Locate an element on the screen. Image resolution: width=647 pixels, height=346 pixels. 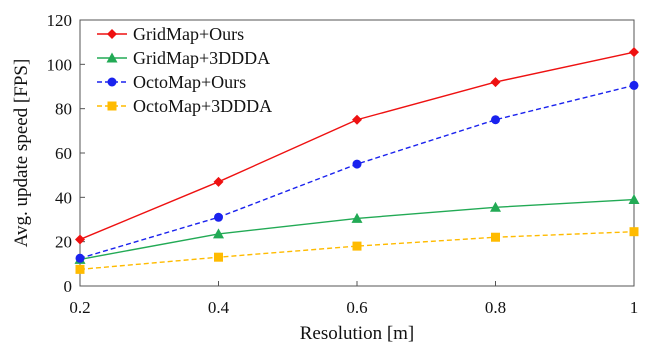
y-tick-label: 20 is located at coordinates (63, 242).